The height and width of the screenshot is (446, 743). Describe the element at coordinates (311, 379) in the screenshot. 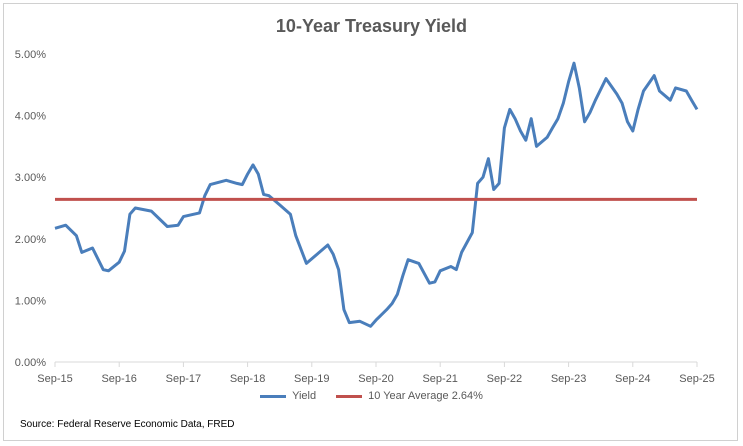

I see `x-tick-label: Sep-19` at that location.